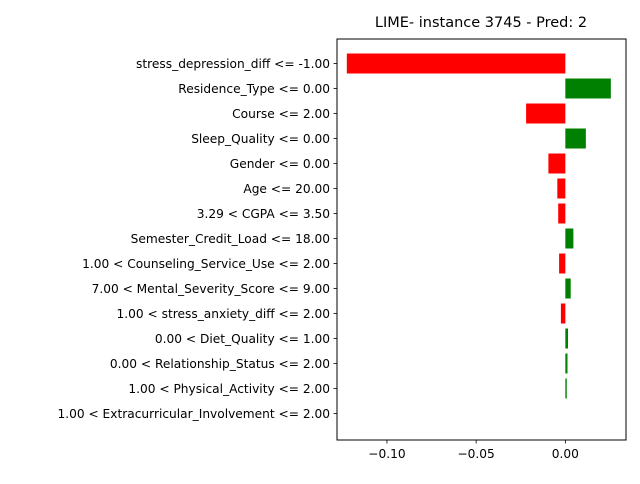 This screenshot has height=484, width=640. What do you see at coordinates (386, 454) in the screenshot?
I see `x-tick-label: −0.10` at bounding box center [386, 454].